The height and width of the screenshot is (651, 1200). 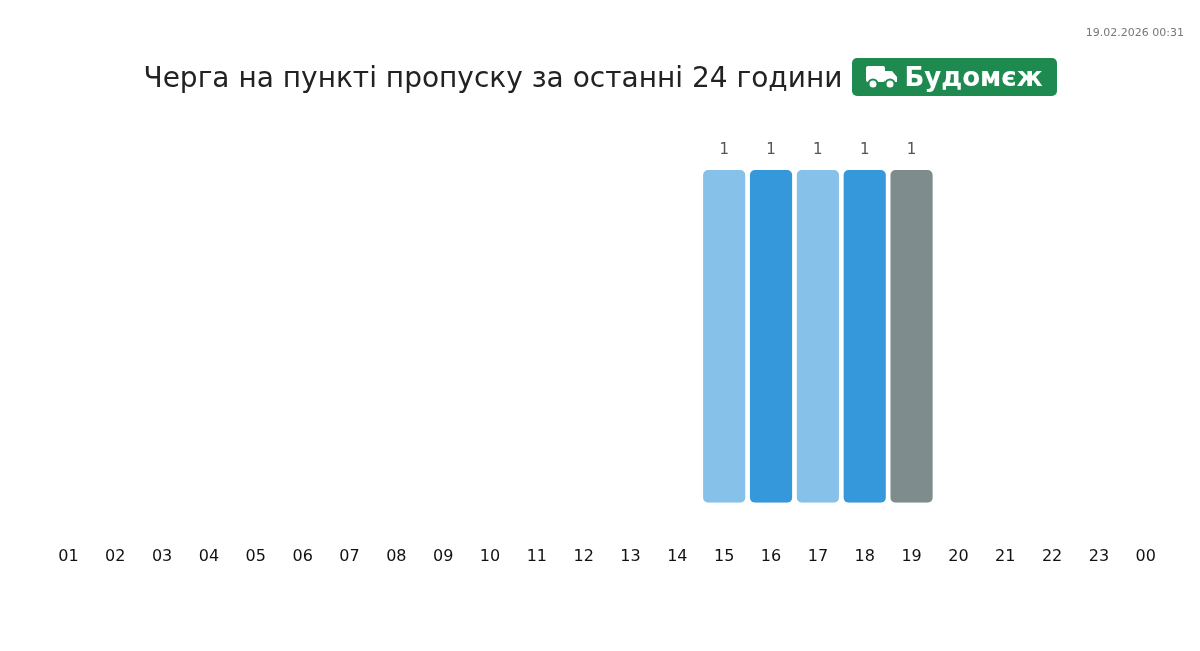 I want to click on x-tick-label: 06, so click(x=302, y=555).